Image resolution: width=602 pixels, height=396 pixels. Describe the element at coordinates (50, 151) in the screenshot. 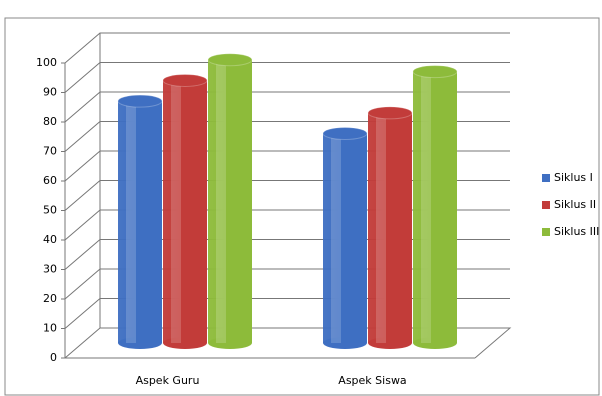

I see `y-tick-label: 70` at that location.